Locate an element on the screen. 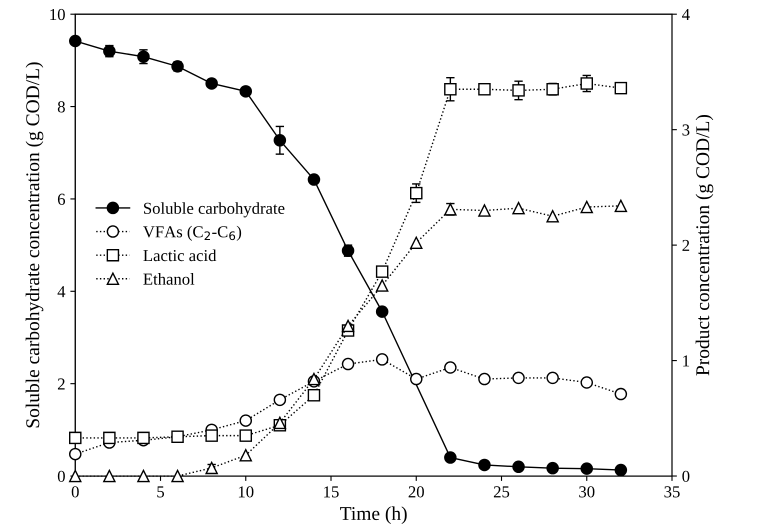  x-tick-label: 30 is located at coordinates (586, 492).